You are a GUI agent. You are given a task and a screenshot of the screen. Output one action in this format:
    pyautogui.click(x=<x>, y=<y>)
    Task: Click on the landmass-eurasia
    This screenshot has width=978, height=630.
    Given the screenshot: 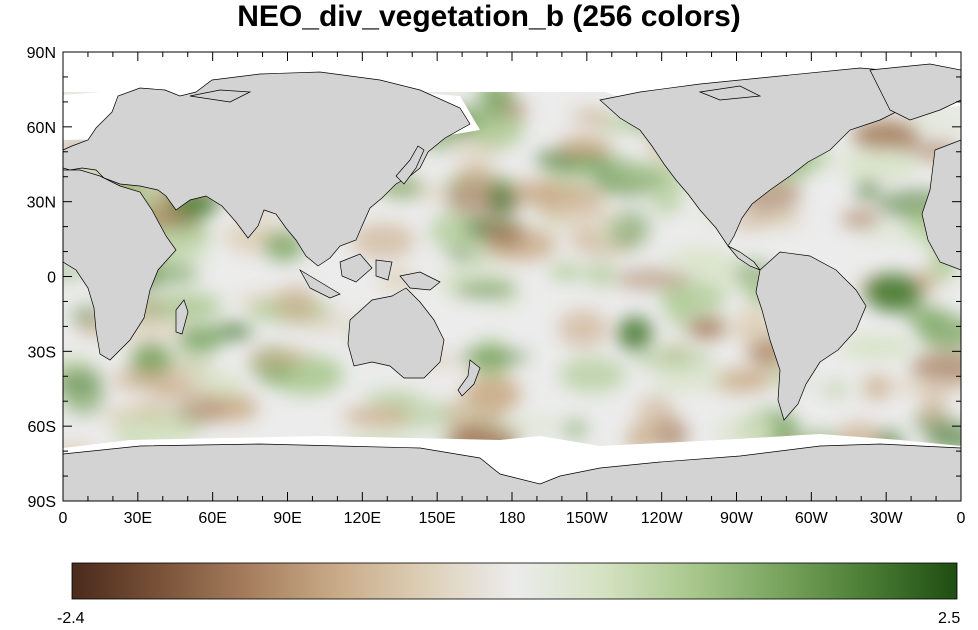 What is the action you would take?
    pyautogui.click(x=266, y=169)
    